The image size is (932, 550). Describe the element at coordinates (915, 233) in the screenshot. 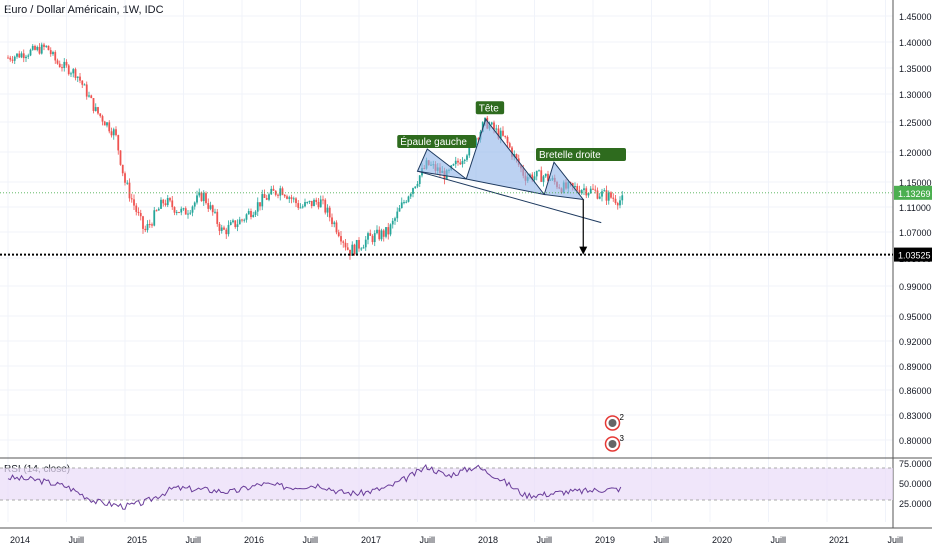

I see `price-tick-label: 1.07000` at that location.